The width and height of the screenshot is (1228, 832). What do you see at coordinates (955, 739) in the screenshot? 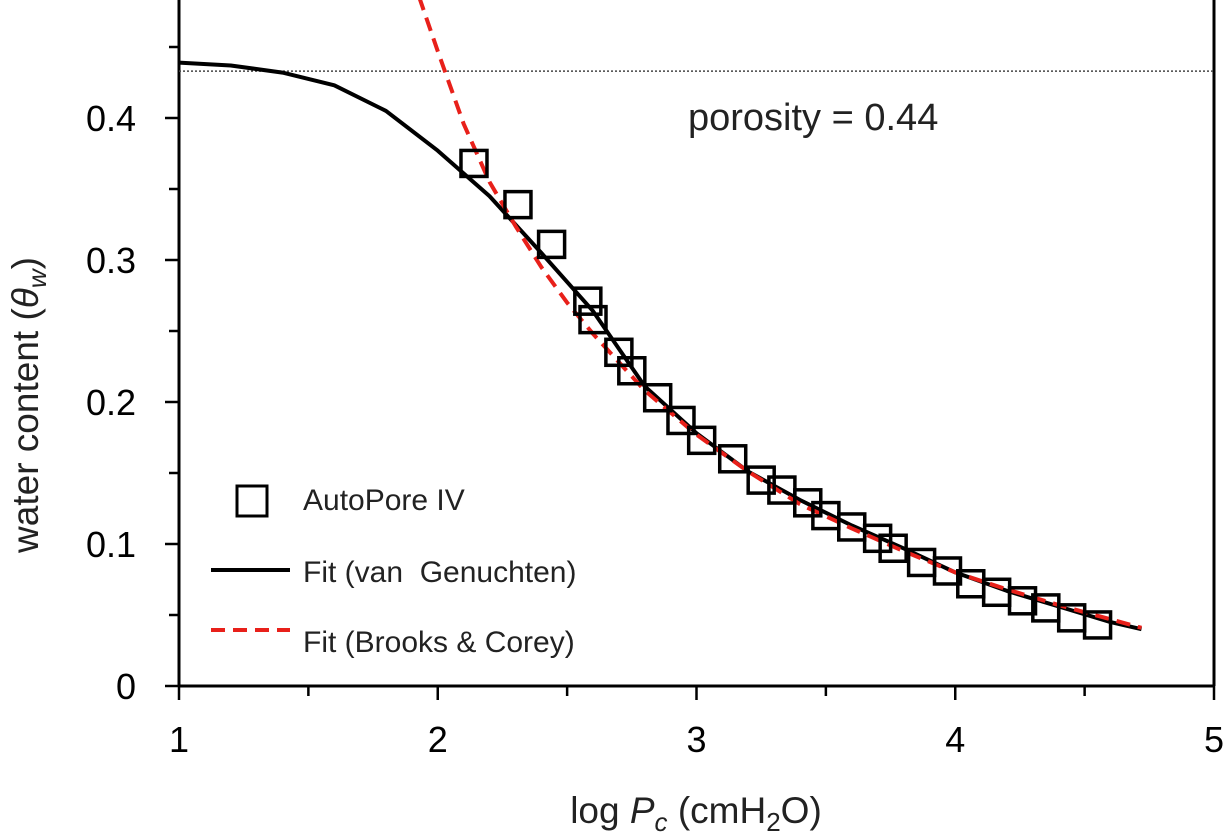
I see `x-tick-label: 4` at bounding box center [955, 739].